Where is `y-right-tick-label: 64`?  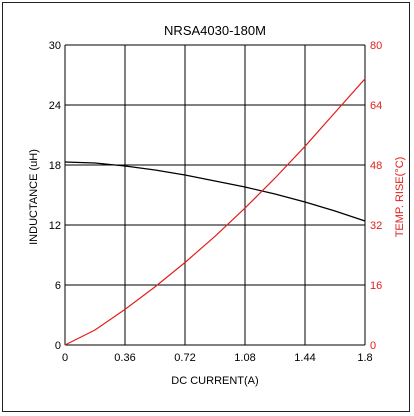 y-right-tick-label: 64 is located at coordinates (376, 106).